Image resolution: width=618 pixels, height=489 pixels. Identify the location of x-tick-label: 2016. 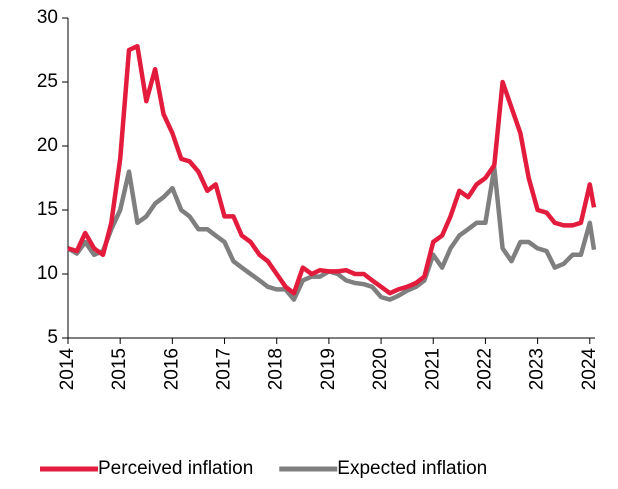
(171, 369).